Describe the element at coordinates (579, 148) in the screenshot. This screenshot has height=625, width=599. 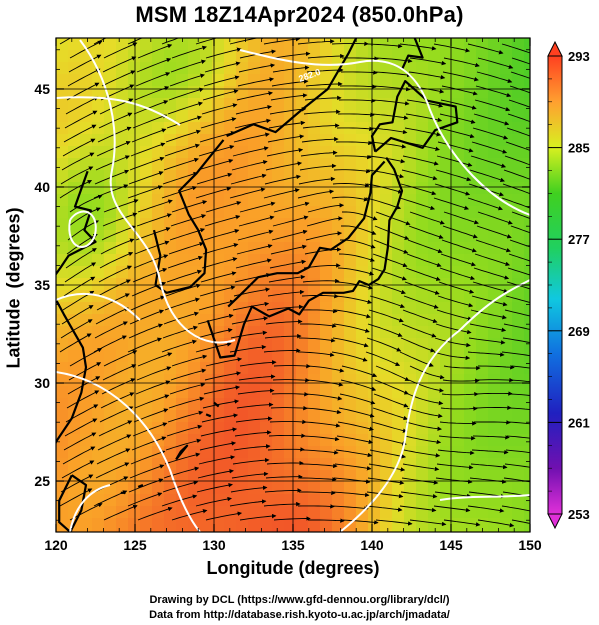
I see `colorbar-label: 285` at that location.